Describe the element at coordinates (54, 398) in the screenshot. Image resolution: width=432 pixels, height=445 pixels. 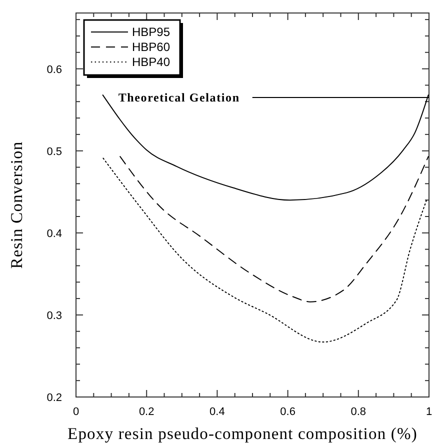
I see `y-tick-label: 0.2` at that location.